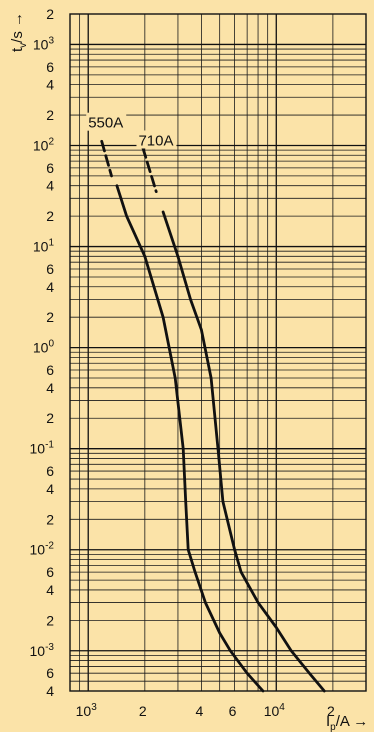 The height and width of the screenshot is (732, 374). Describe the element at coordinates (42, 549) in the screenshot. I see `y-tick-label: 10⁻²` at that location.